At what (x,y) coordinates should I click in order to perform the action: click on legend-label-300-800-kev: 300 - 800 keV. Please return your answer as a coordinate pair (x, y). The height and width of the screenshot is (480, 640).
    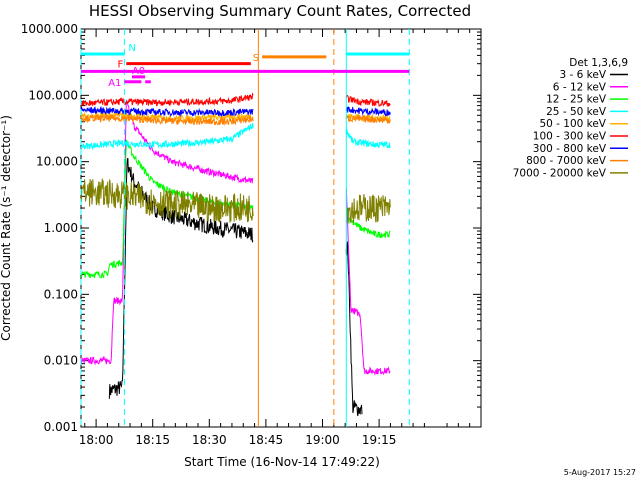
    Looking at the image, I should click on (570, 149).